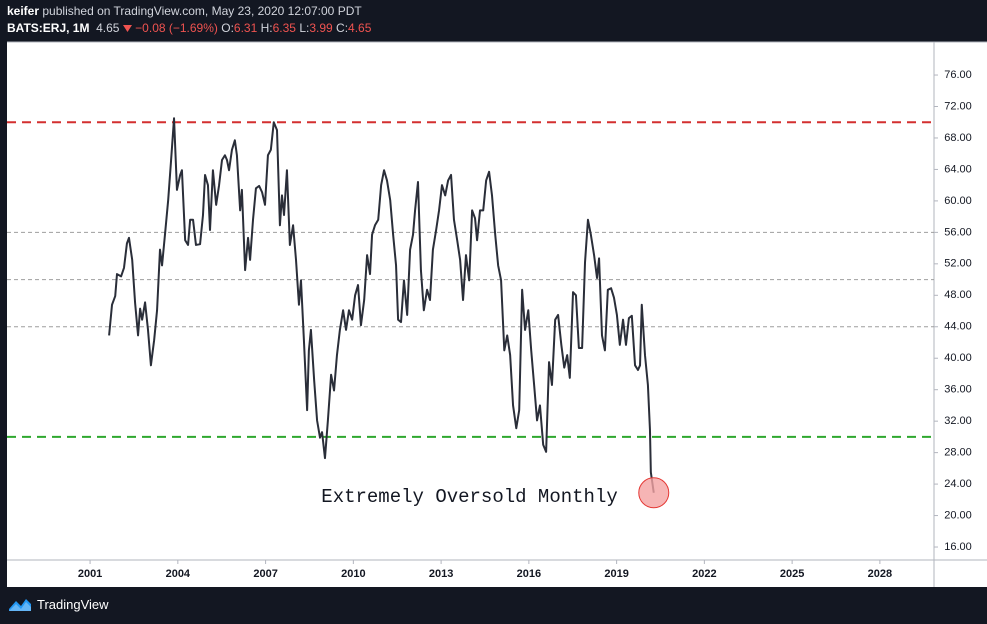 The height and width of the screenshot is (624, 987). What do you see at coordinates (529, 574) in the screenshot?
I see `x-tick-label: 2016` at bounding box center [529, 574].